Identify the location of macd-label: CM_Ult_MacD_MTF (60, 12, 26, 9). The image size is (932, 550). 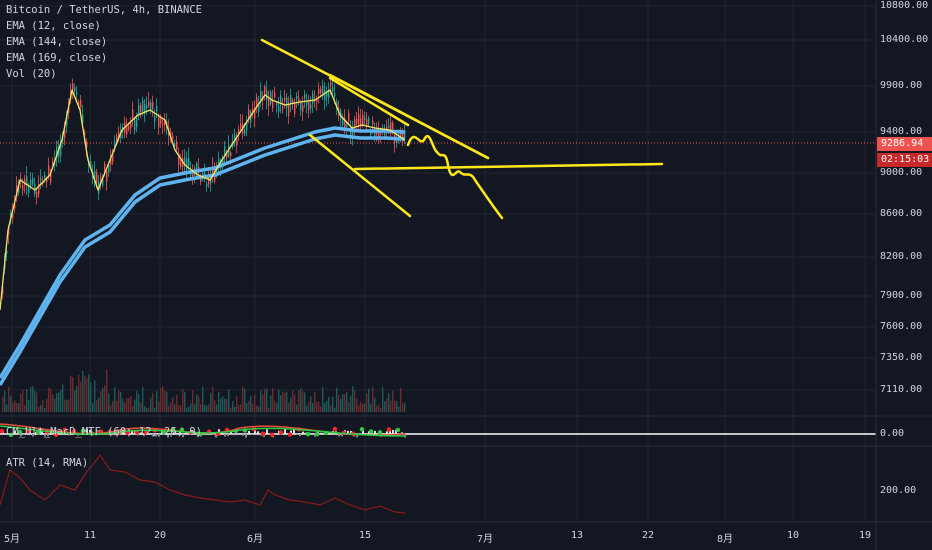
(104, 432).